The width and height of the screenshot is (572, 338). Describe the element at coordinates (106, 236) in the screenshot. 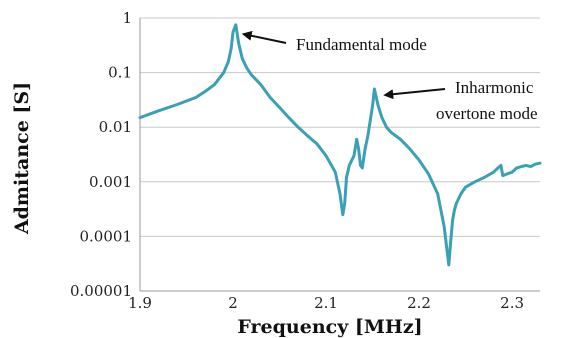

I see `y-tick-label: 0.0001` at that location.